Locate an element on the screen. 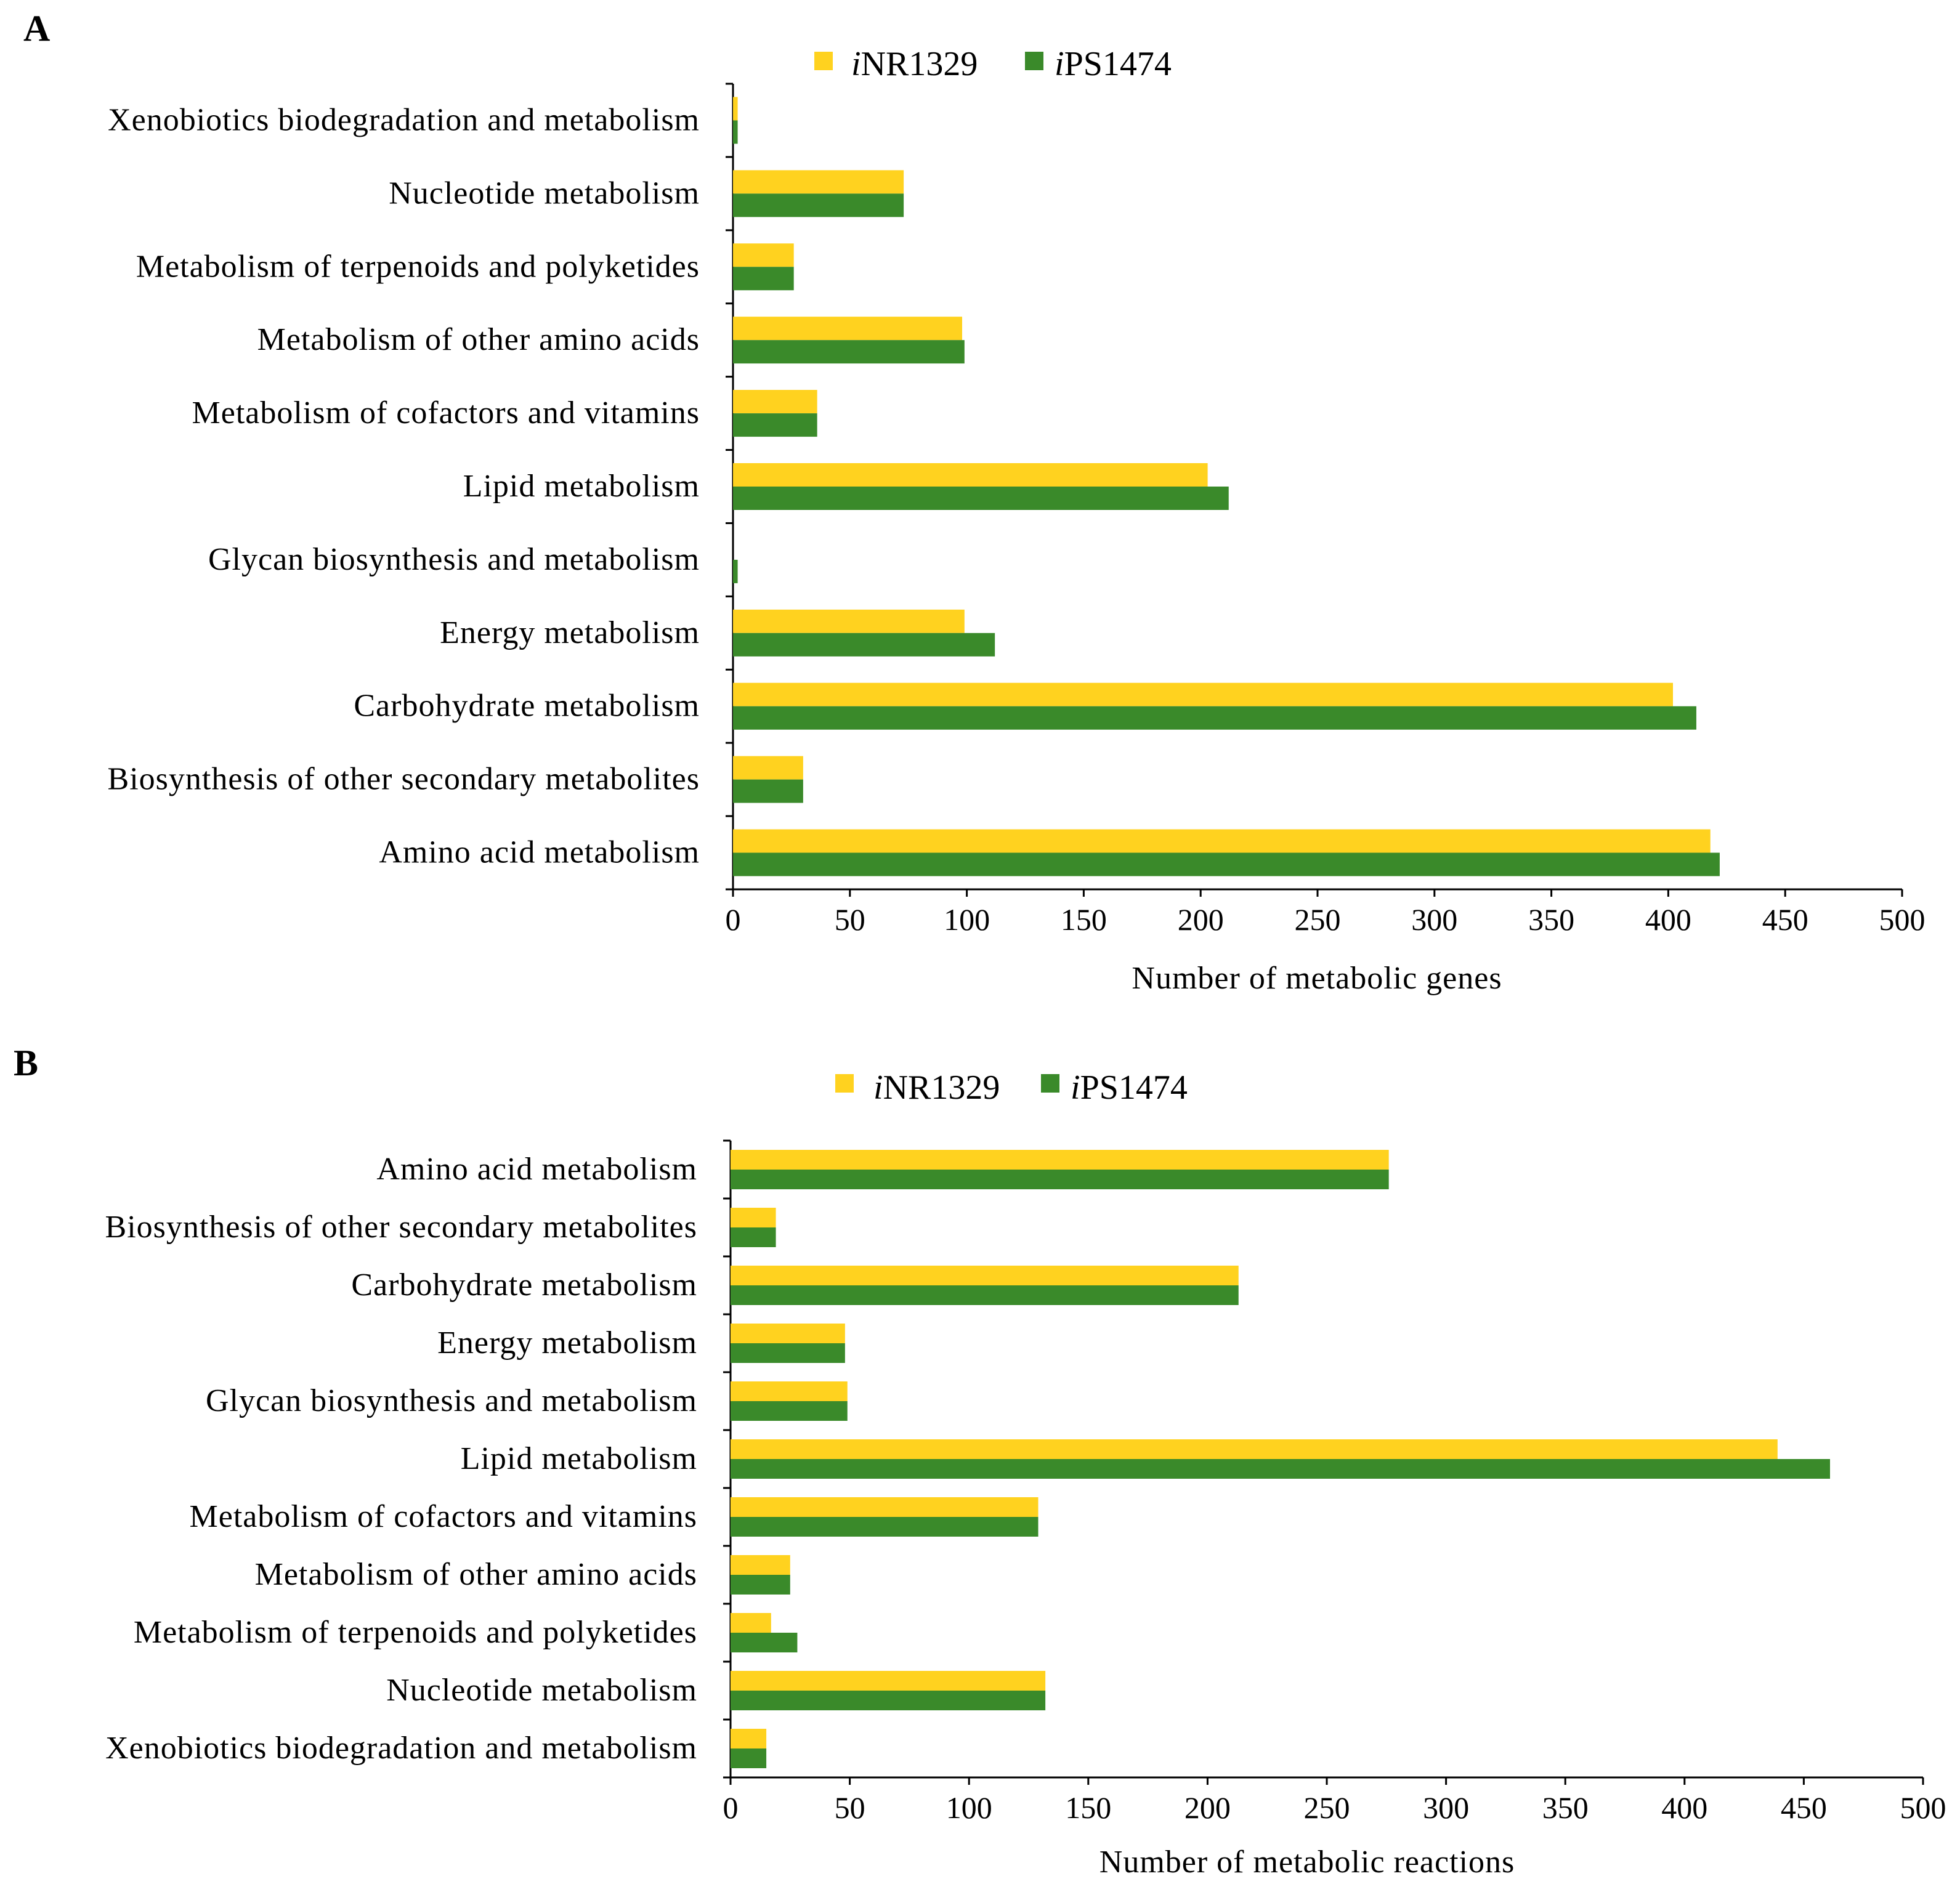  panel-a-category-label: Energy metabolism is located at coordinates (570, 632).